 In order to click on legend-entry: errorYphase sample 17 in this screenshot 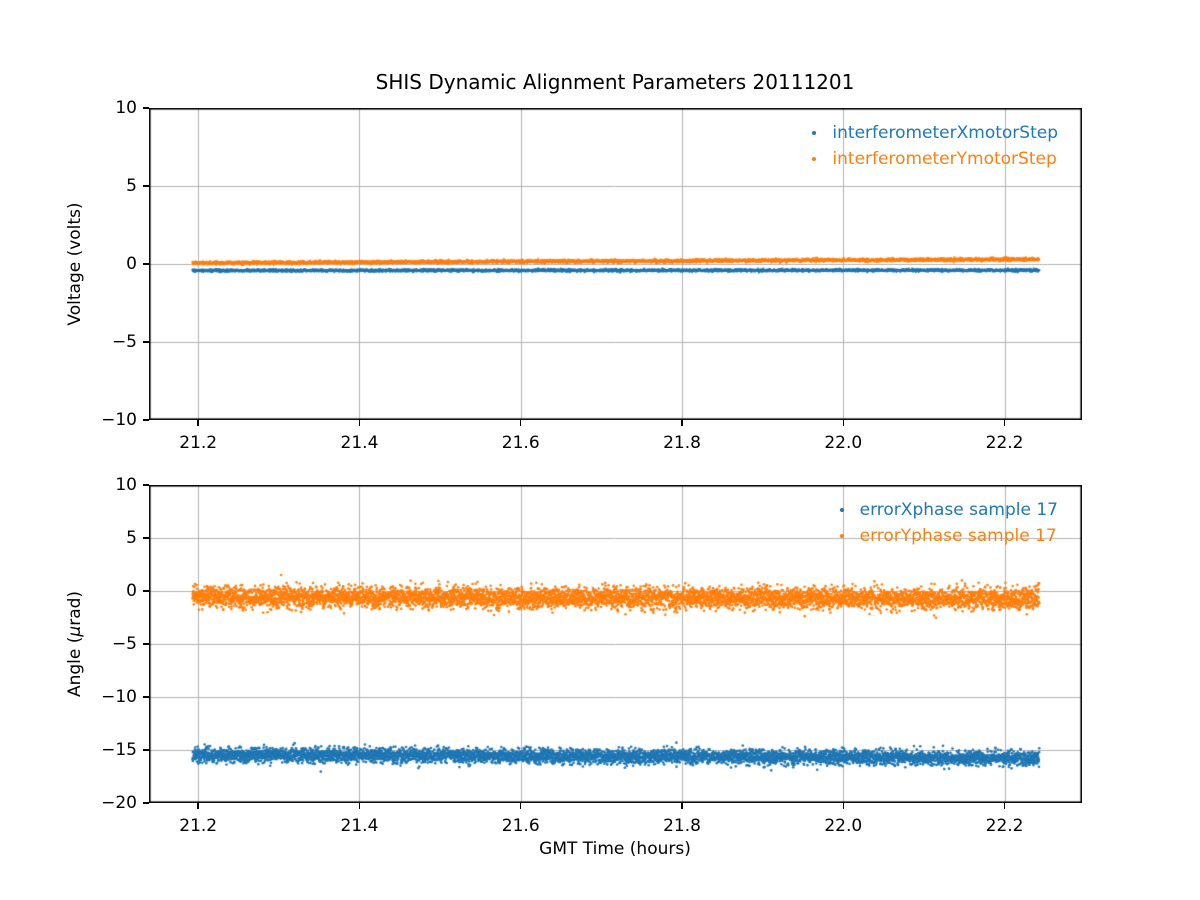, I will do `click(948, 536)`.